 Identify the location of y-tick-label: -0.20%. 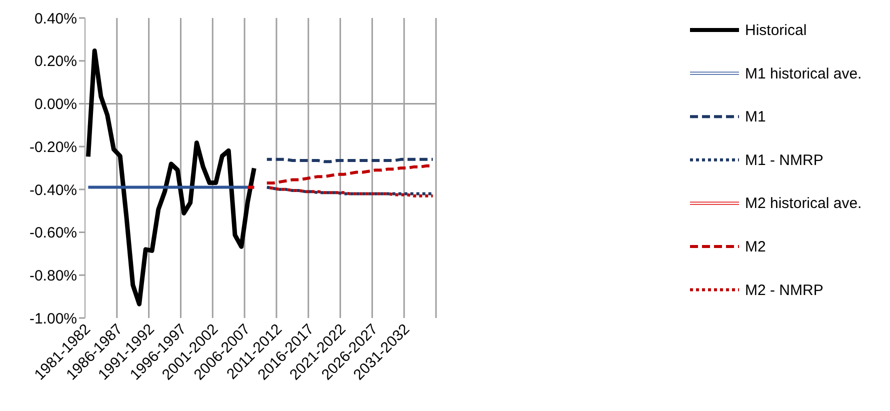
(53, 147).